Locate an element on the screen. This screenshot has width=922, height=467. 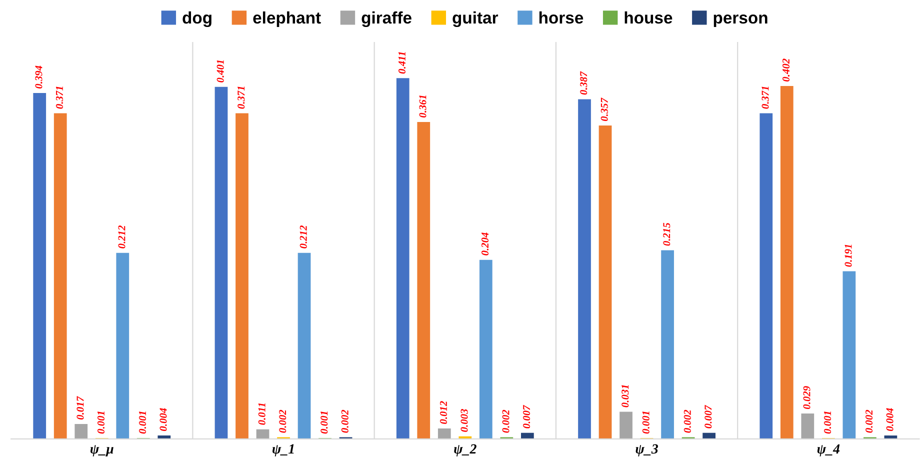
data-label: 0.191 is located at coordinates (848, 255).